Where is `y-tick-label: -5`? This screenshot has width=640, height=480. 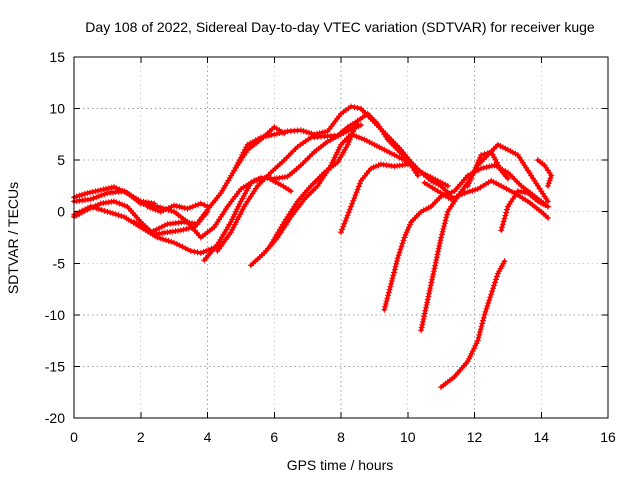
y-tick-label: -5 is located at coordinates (59, 263).